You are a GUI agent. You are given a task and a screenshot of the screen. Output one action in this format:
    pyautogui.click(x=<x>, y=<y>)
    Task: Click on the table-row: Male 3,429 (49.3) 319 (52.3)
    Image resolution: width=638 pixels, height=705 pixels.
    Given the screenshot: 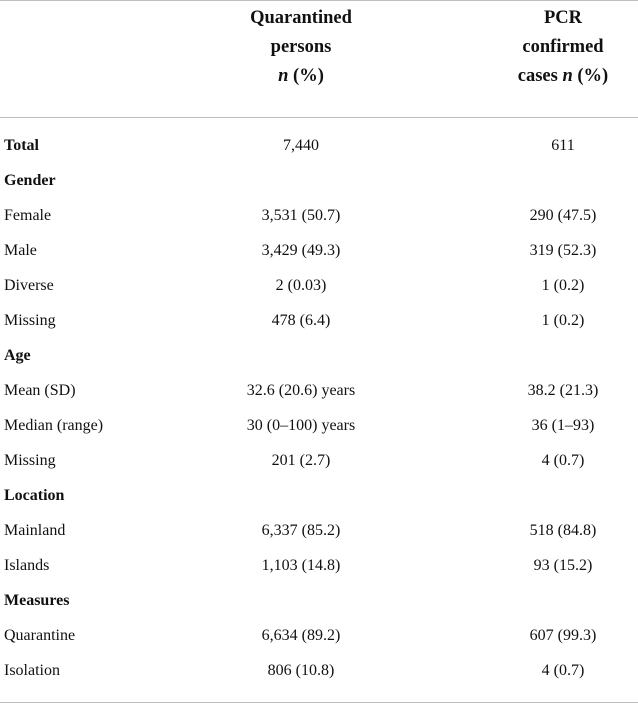 What is the action you would take?
    pyautogui.click(x=319, y=250)
    